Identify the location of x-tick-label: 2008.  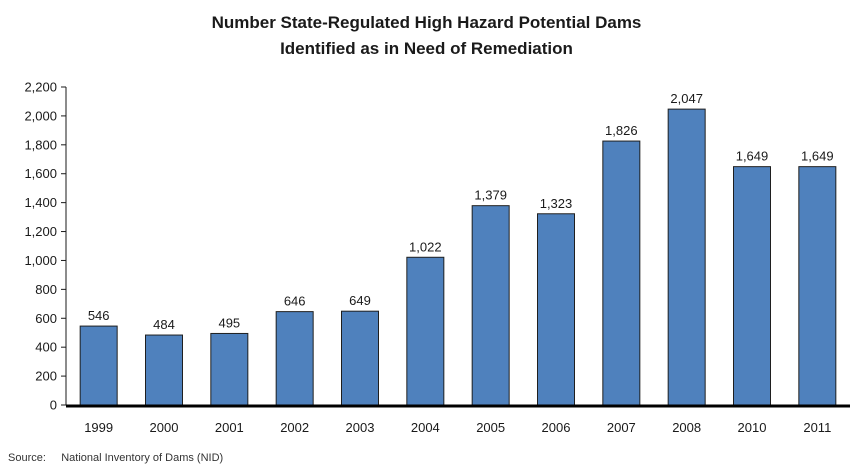
(686, 427).